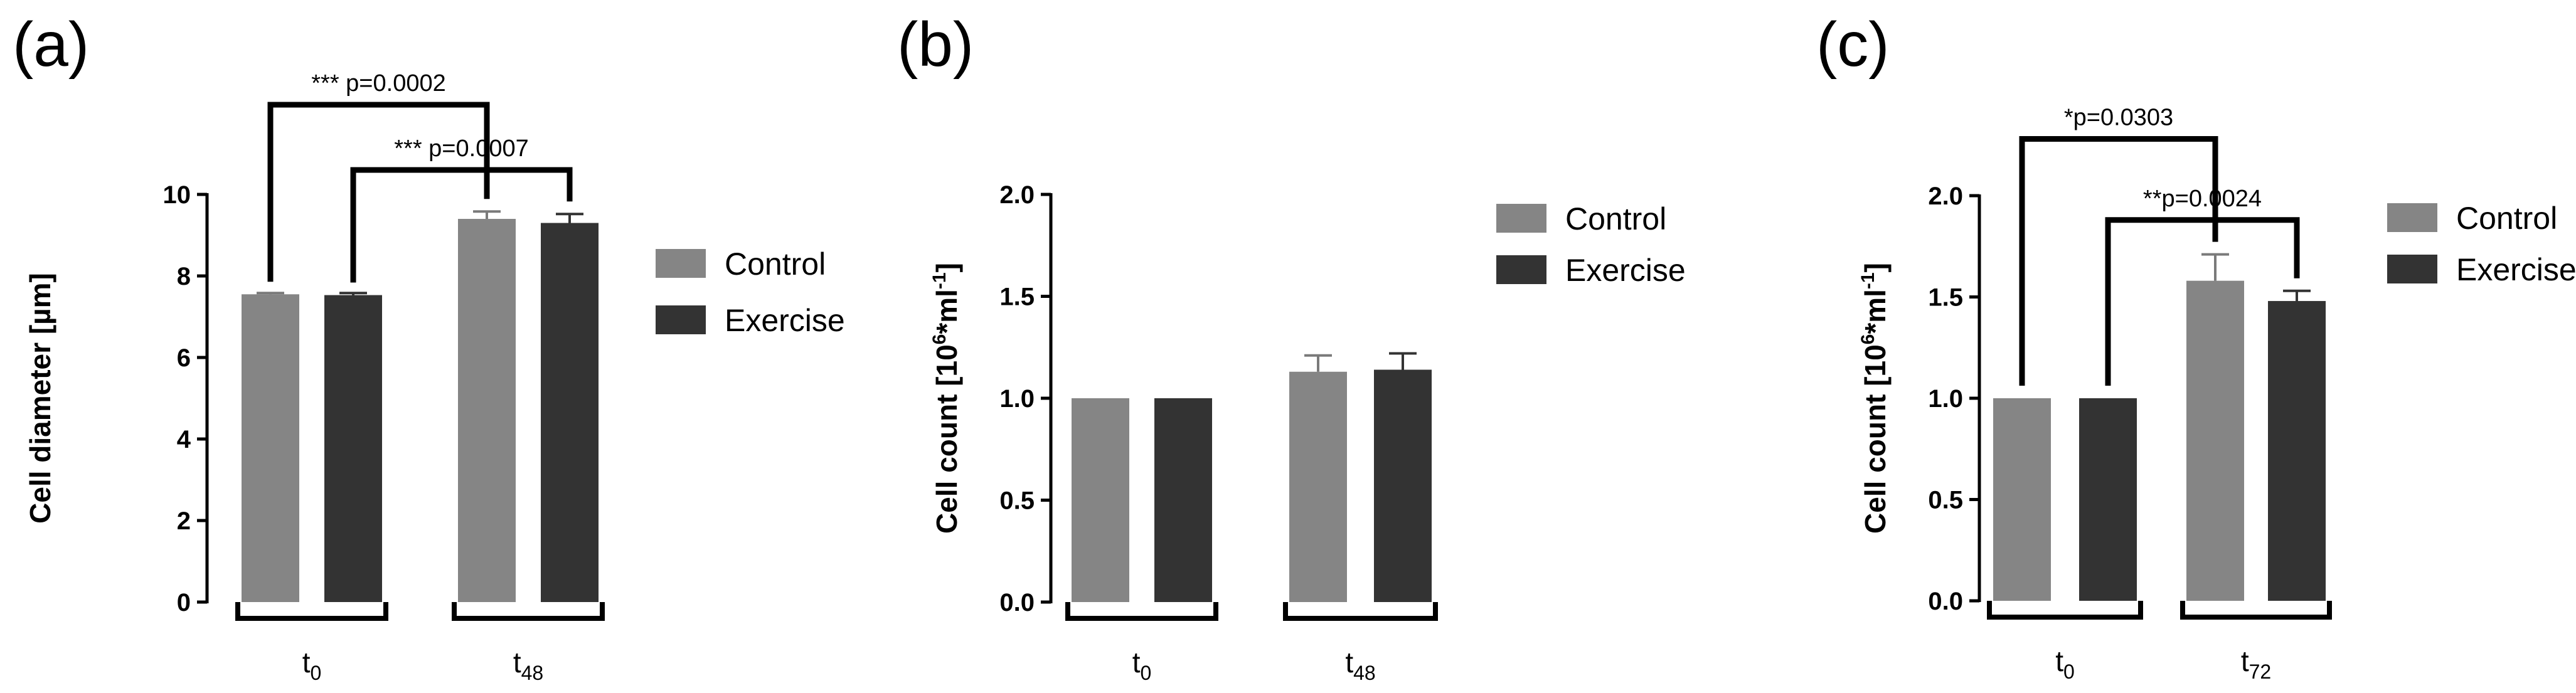 The image size is (2576, 693). What do you see at coordinates (378, 83) in the screenshot?
I see `significance-label: *** p=0.0002` at bounding box center [378, 83].